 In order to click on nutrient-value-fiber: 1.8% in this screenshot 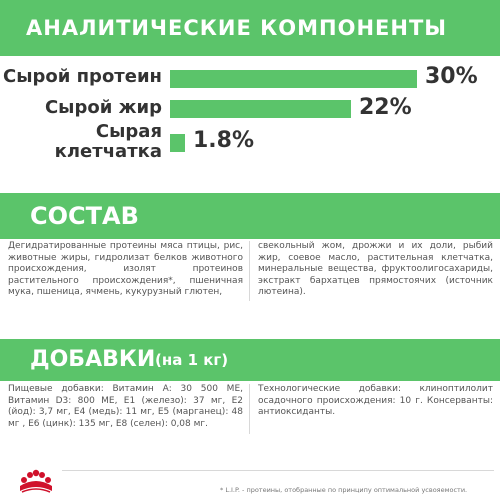, I will do `click(224, 140)`.